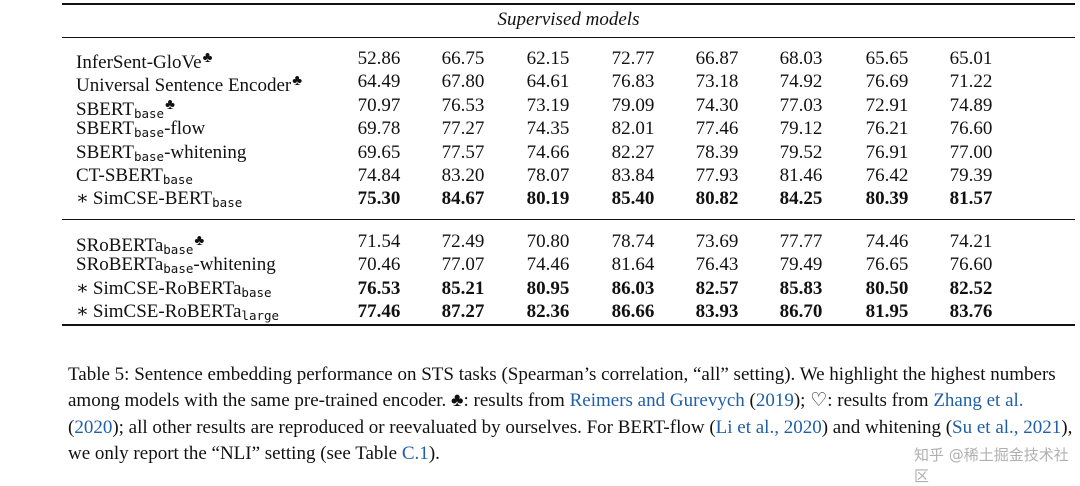 This screenshot has width=1080, height=486. What do you see at coordinates (463, 152) in the screenshot?
I see `score-cell: 77.57` at bounding box center [463, 152].